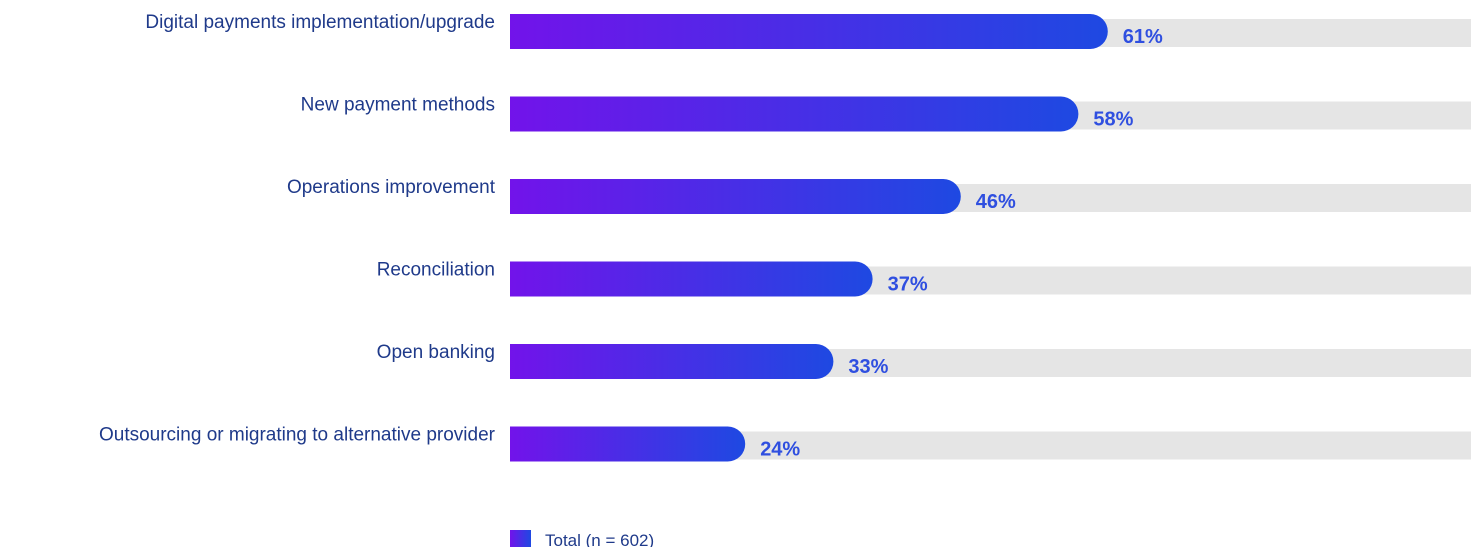 The image size is (1471, 547). What do you see at coordinates (436, 352) in the screenshot?
I see `category-label: Open banking` at bounding box center [436, 352].